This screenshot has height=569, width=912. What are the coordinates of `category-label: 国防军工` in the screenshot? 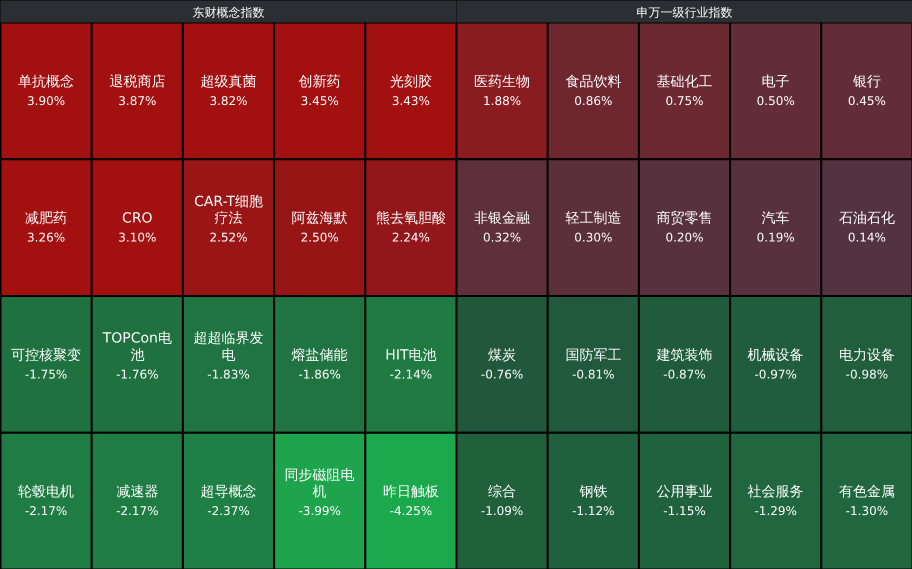 It's located at (593, 355).